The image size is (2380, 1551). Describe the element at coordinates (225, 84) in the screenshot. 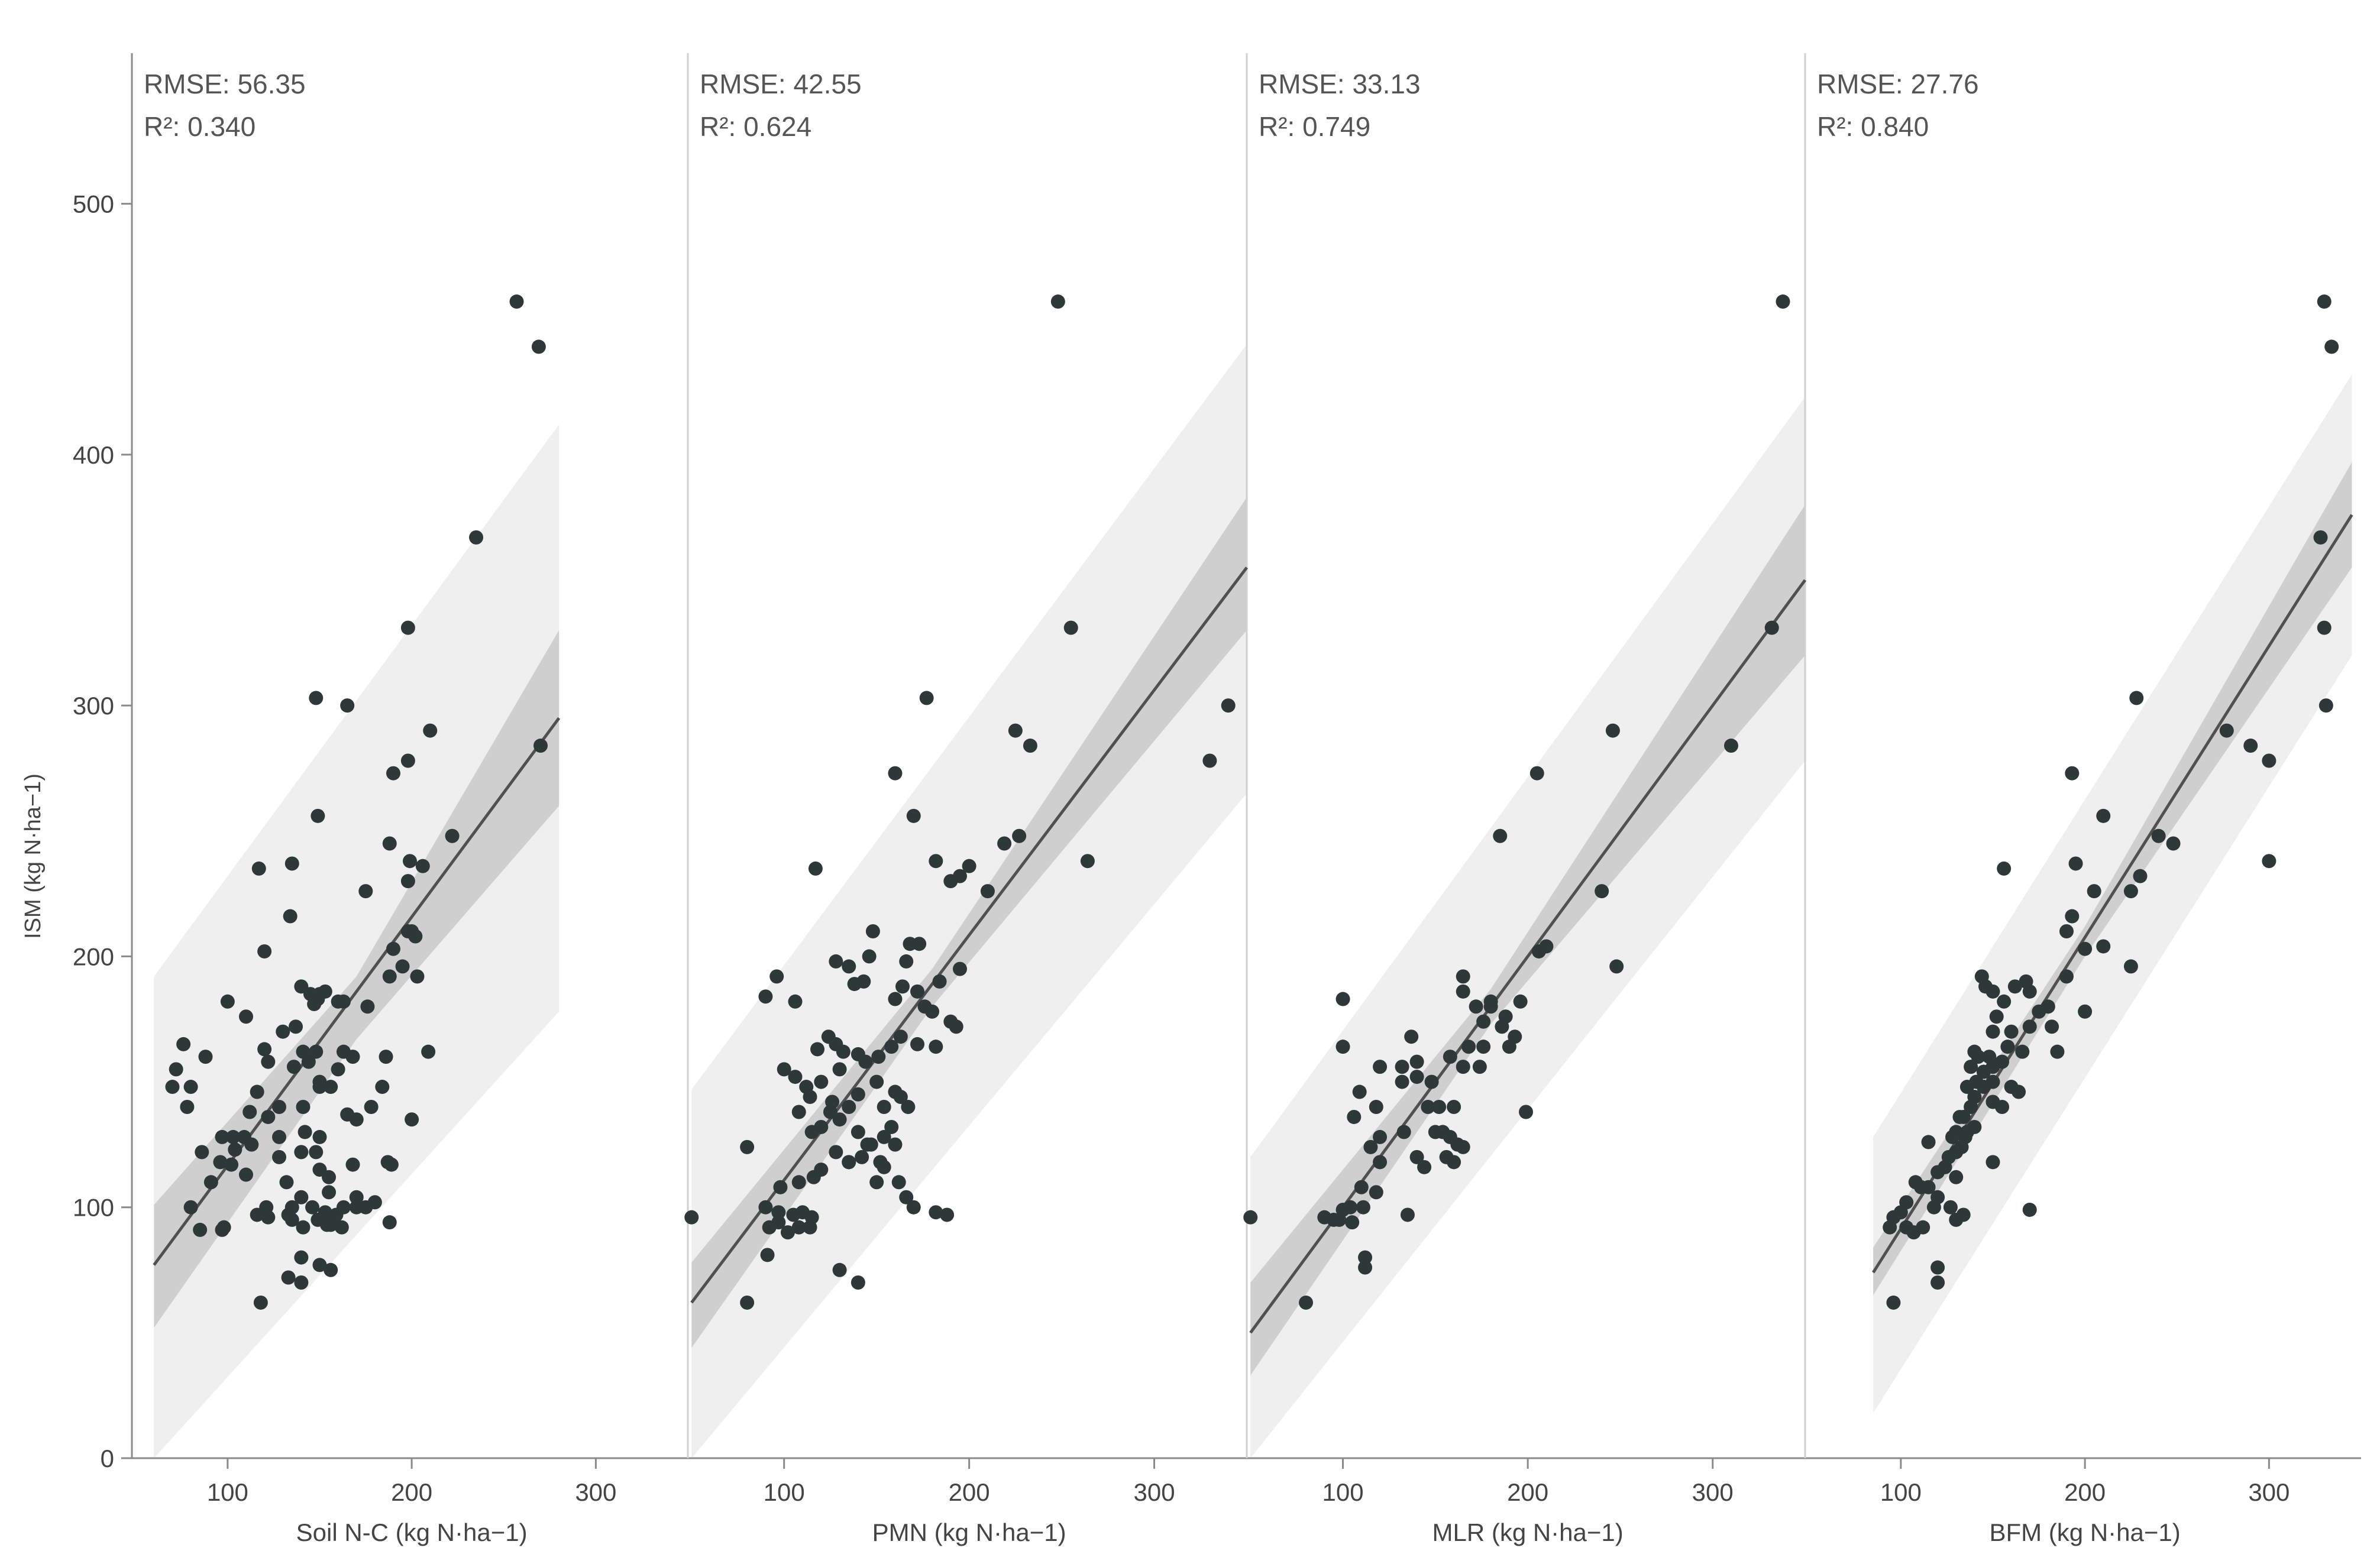

I see `rmse-label: RMSE: 56.35` at that location.